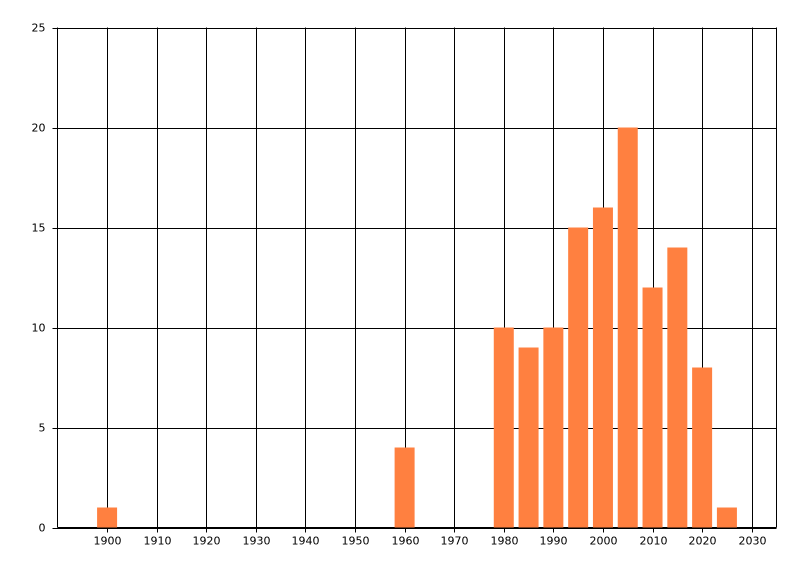  What do you see at coordinates (753, 541) in the screenshot?
I see `x-tick-label: 2030` at bounding box center [753, 541].